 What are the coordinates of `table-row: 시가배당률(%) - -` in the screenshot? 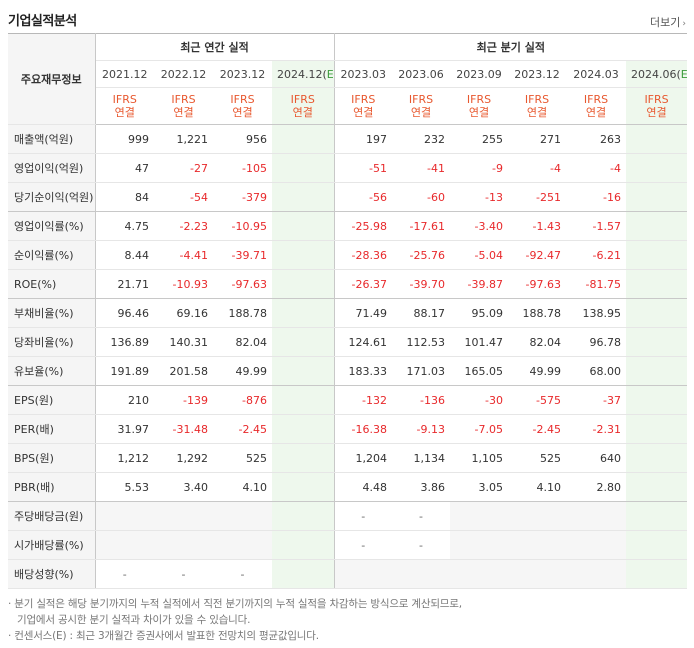 It's located at (348, 545).